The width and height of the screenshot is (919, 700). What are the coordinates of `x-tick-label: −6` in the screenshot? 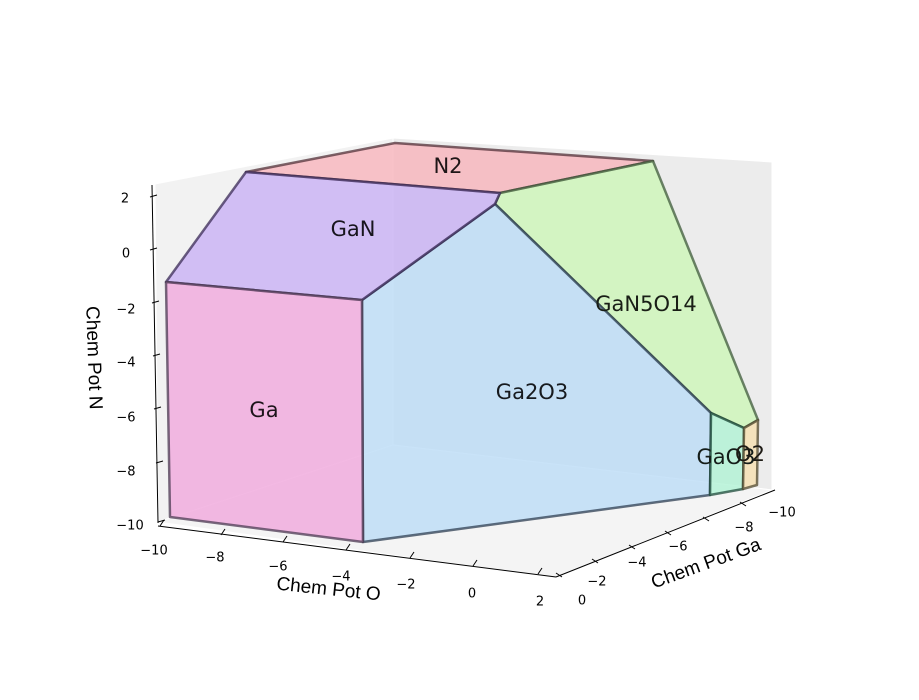 It's located at (277, 567).